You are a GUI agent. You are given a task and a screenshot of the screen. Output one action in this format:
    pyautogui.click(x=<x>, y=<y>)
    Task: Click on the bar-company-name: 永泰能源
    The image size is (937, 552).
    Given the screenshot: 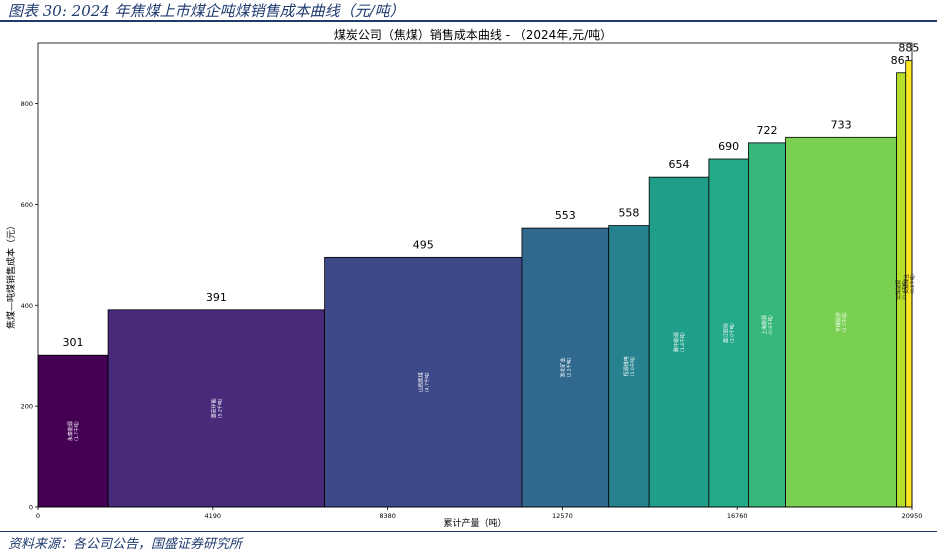 What is the action you would take?
    pyautogui.click(x=70, y=431)
    